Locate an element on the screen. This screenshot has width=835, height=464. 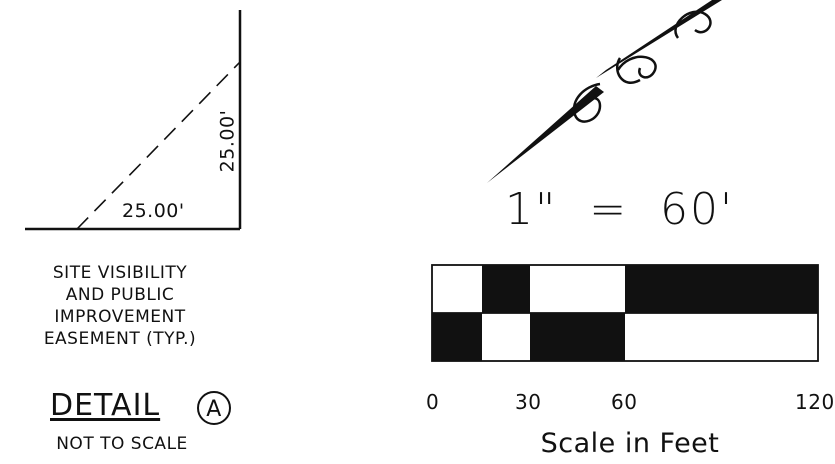
scale-caption: Scale in Feet is located at coordinates (630, 443).